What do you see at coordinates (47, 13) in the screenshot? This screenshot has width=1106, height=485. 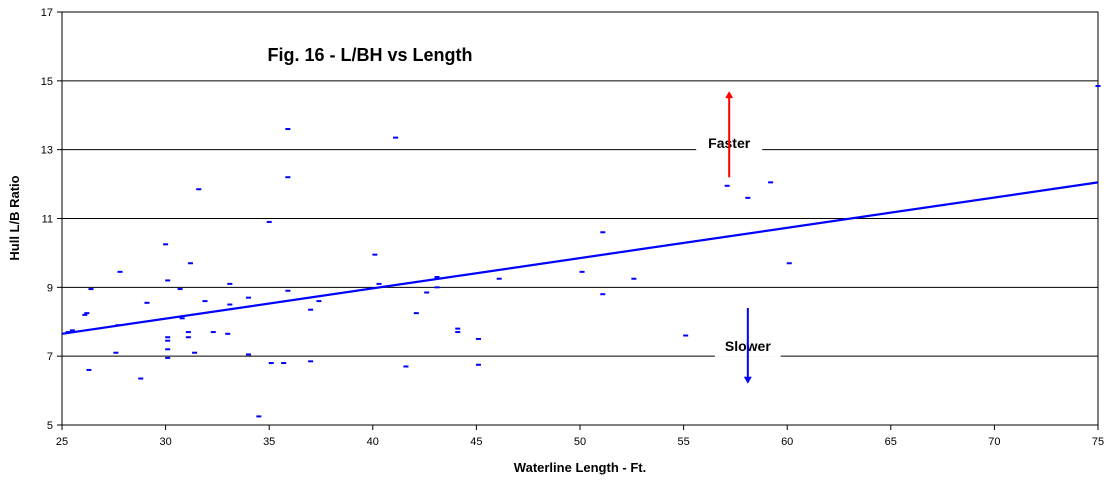 I see `y-tick-label: 17` at bounding box center [47, 13].